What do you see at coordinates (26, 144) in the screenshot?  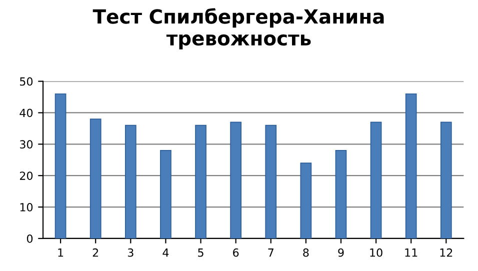 I see `y-tick-label: 30` at bounding box center [26, 144].